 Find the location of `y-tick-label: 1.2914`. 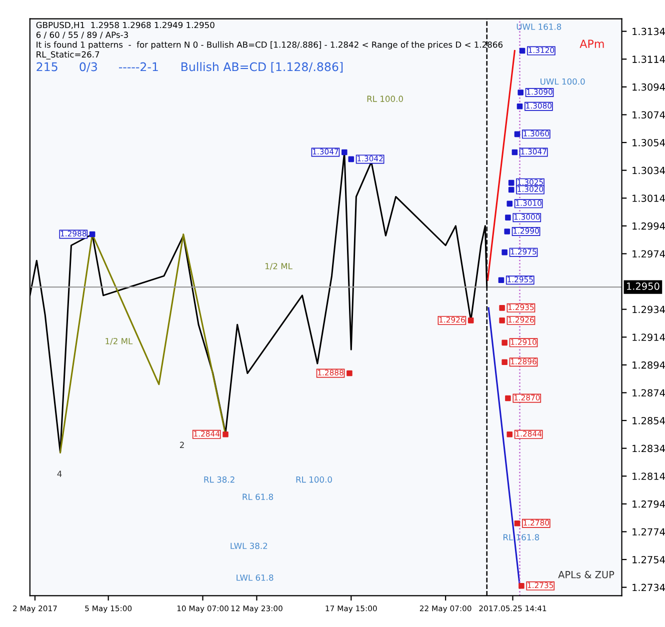

y-tick-label: 1.2914 is located at coordinates (648, 337).